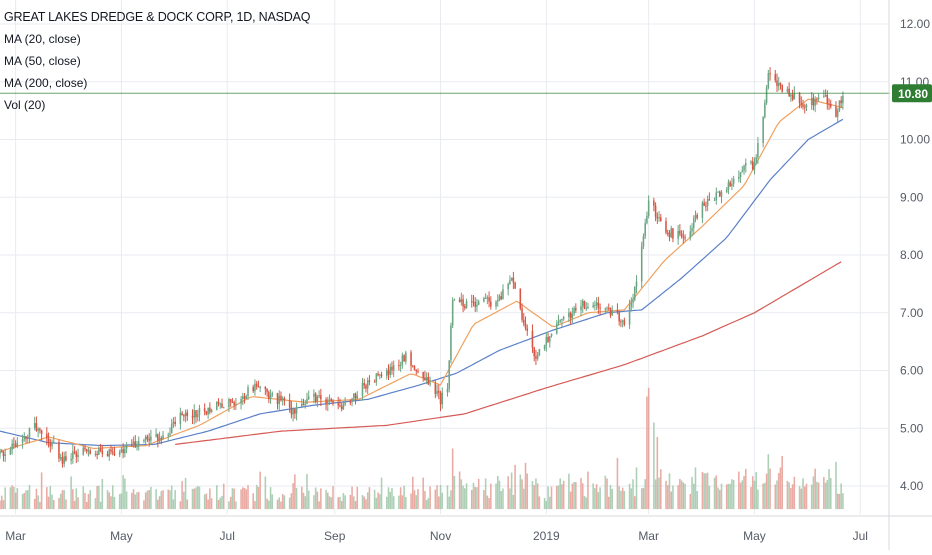 The width and height of the screenshot is (932, 555). Describe the element at coordinates (915, 140) in the screenshot. I see `y-tick-label: 10.00` at that location.